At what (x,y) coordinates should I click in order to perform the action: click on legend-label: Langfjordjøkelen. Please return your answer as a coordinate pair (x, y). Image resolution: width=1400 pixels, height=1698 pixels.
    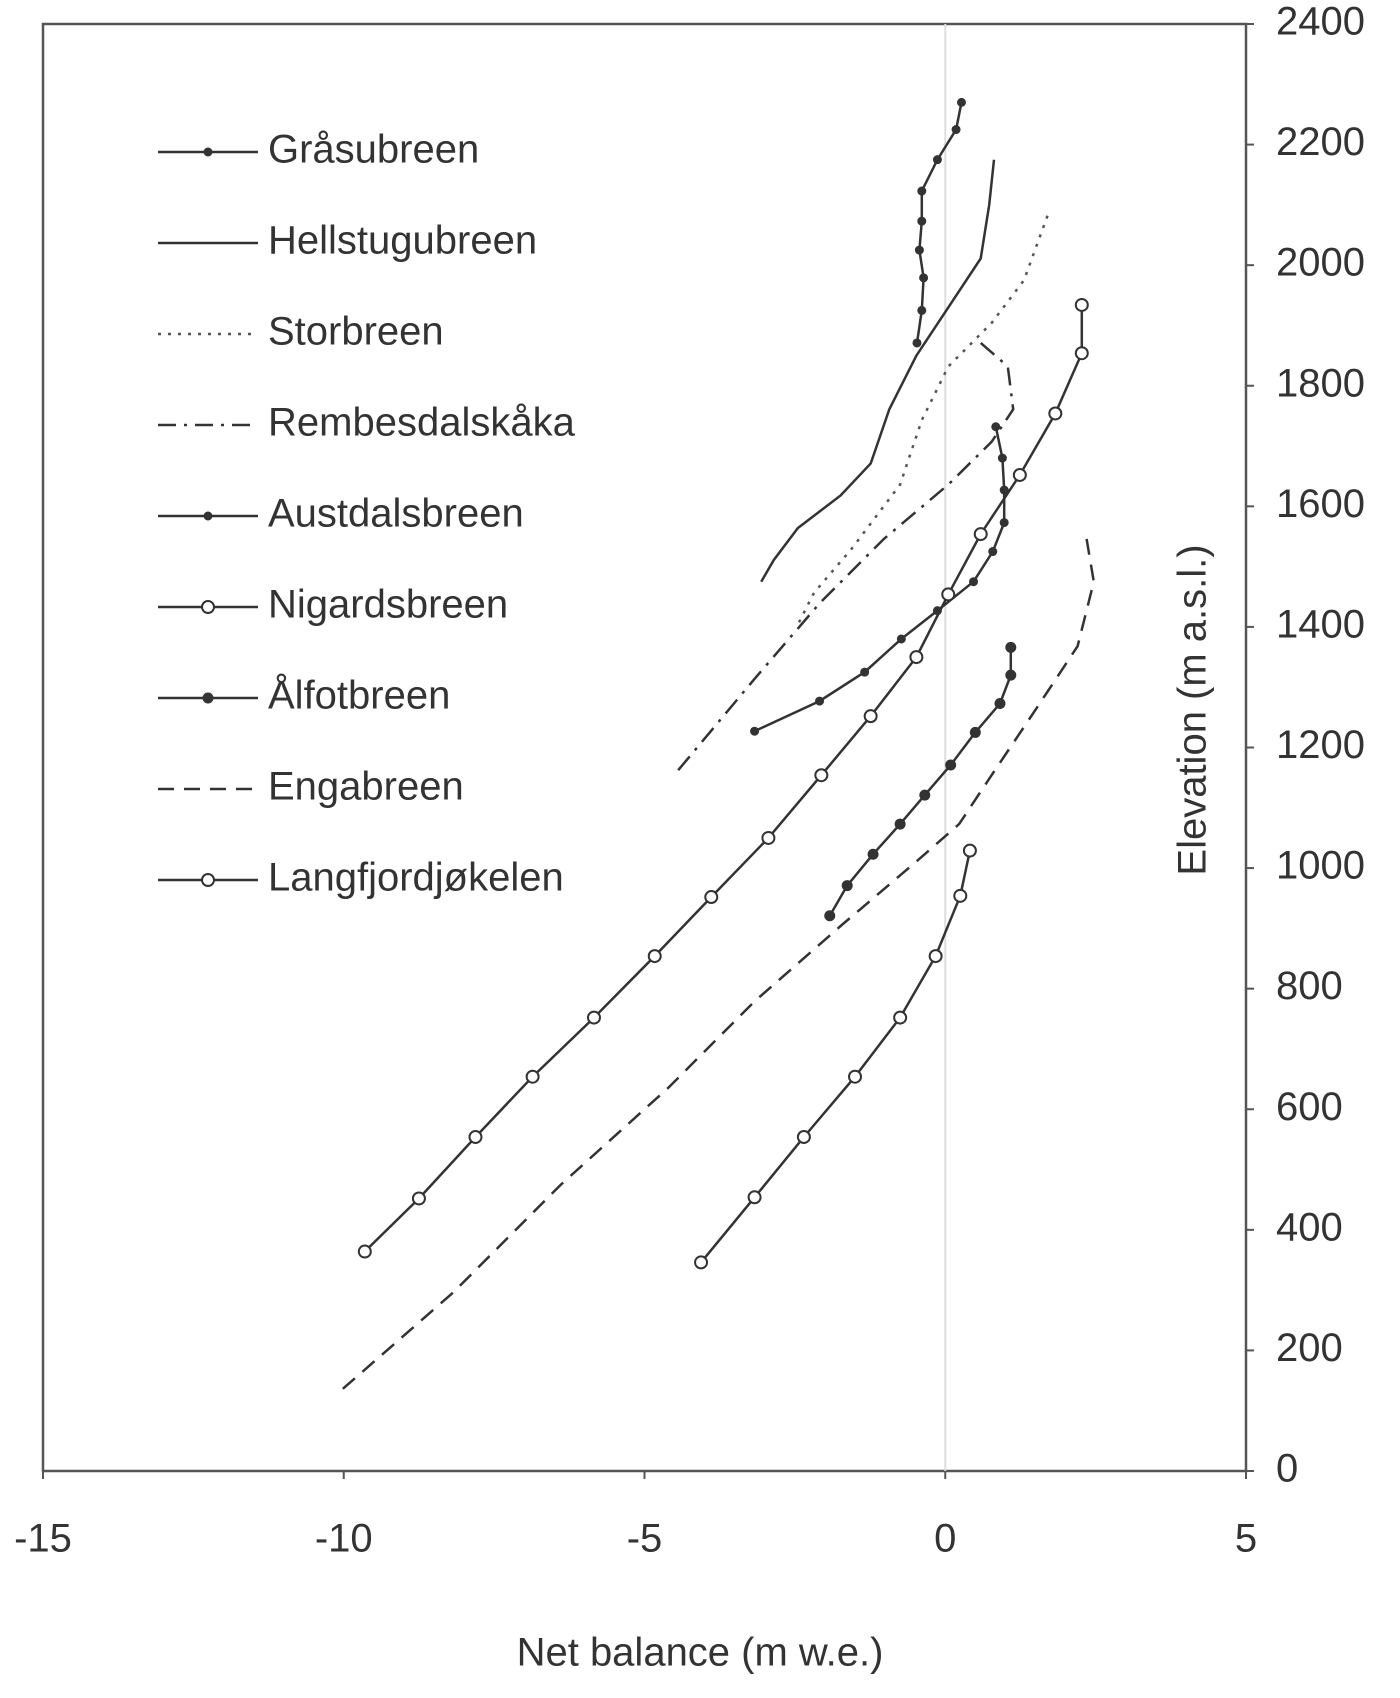
    Looking at the image, I should click on (416, 878).